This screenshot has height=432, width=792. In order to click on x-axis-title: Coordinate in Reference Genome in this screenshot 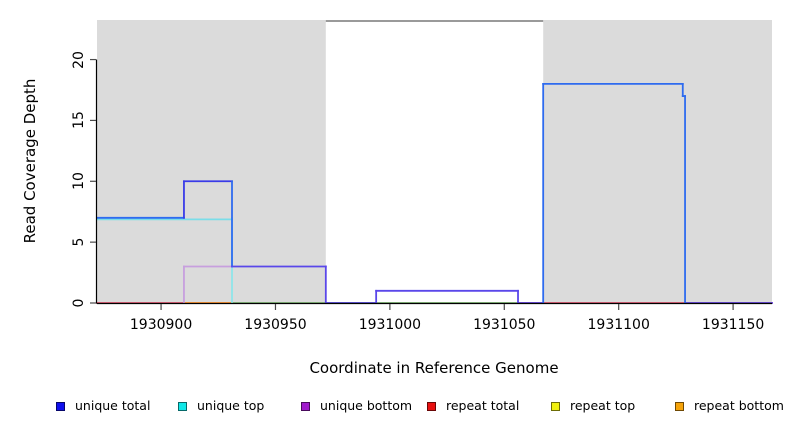, I will do `click(434, 368)`.